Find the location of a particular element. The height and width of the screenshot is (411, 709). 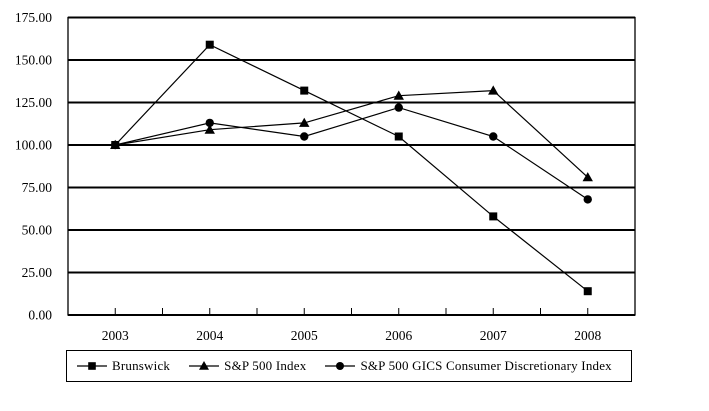

circle-marker-icon is located at coordinates (340, 366).